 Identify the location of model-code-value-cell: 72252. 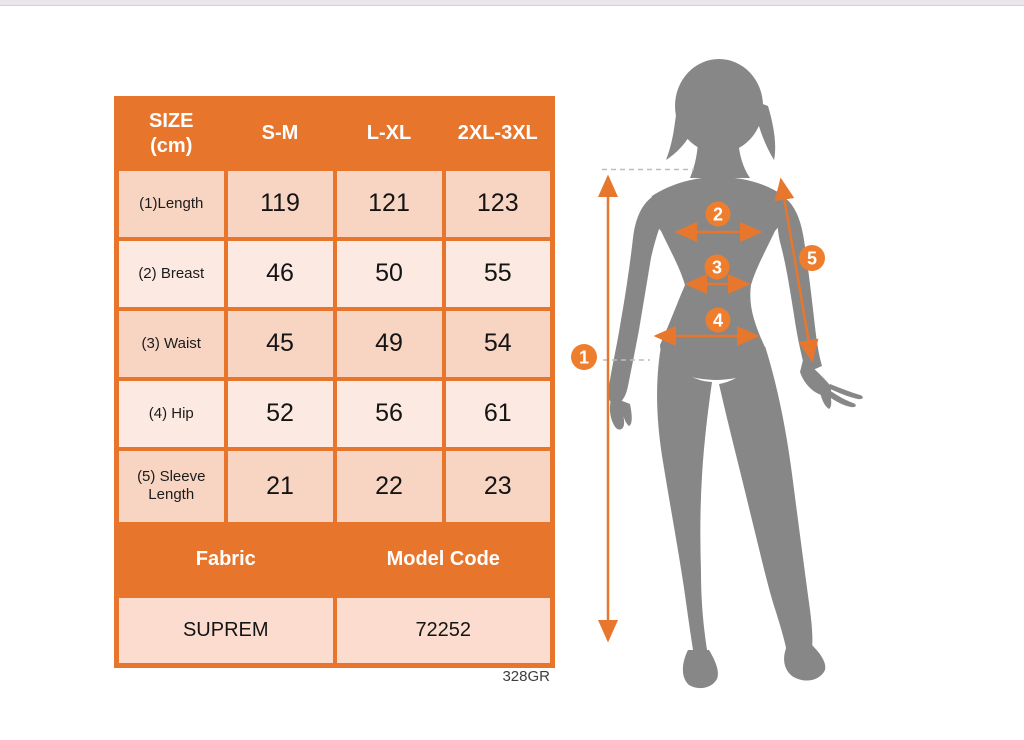
(443, 630).